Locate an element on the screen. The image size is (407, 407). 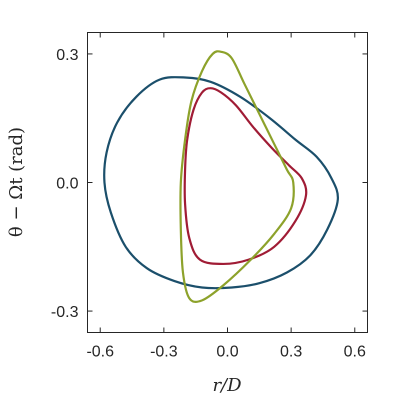
x-tick-label: 0.6 is located at coordinates (355, 352).